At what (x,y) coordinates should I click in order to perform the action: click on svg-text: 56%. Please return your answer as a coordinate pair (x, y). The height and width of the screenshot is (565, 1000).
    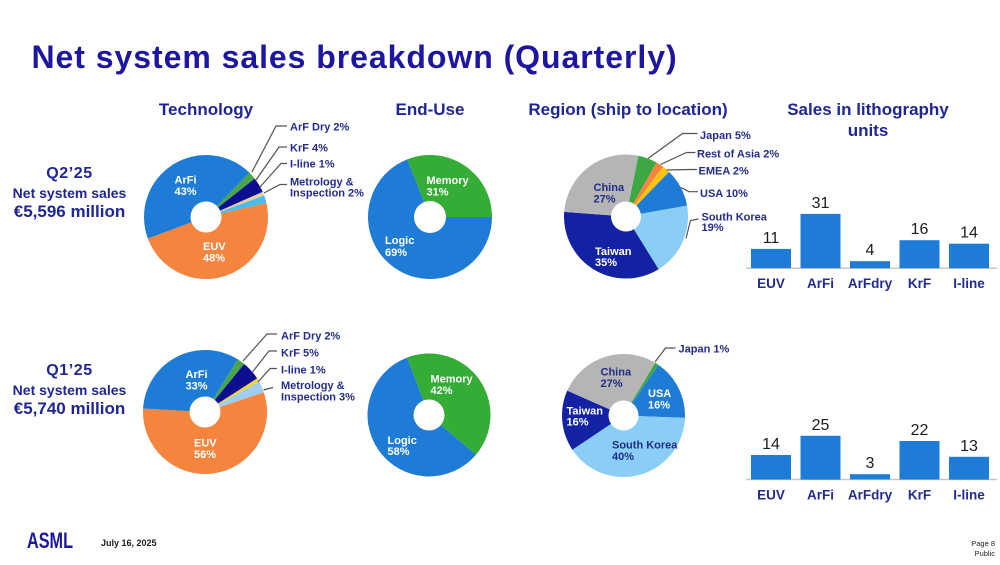
    Looking at the image, I should click on (205, 455).